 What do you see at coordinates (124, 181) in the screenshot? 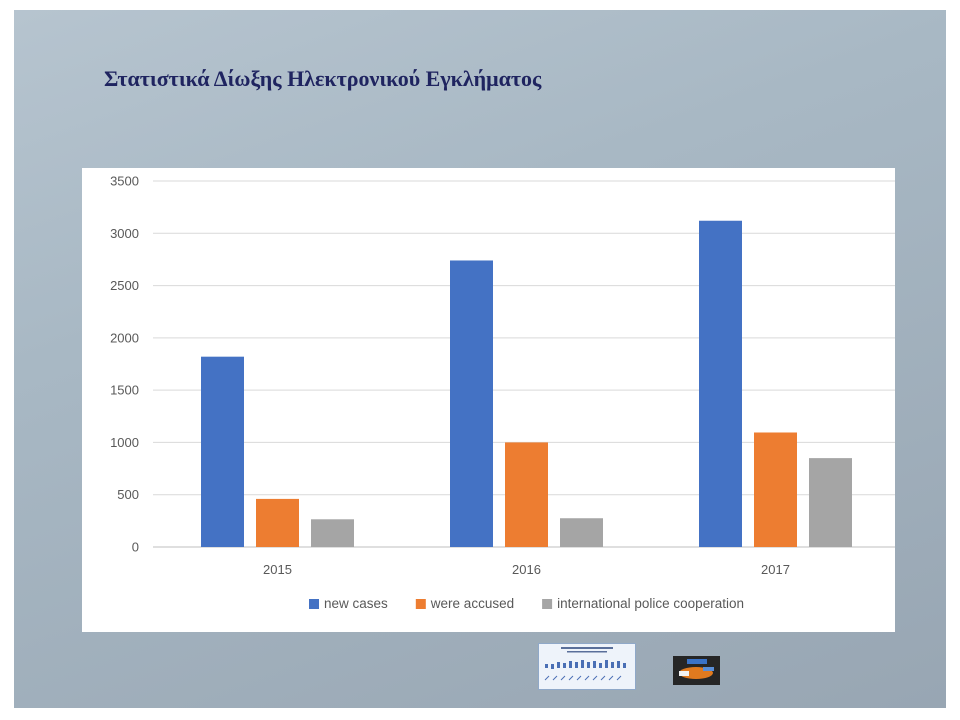
I see `y-tick-label: 3500` at bounding box center [124, 181].